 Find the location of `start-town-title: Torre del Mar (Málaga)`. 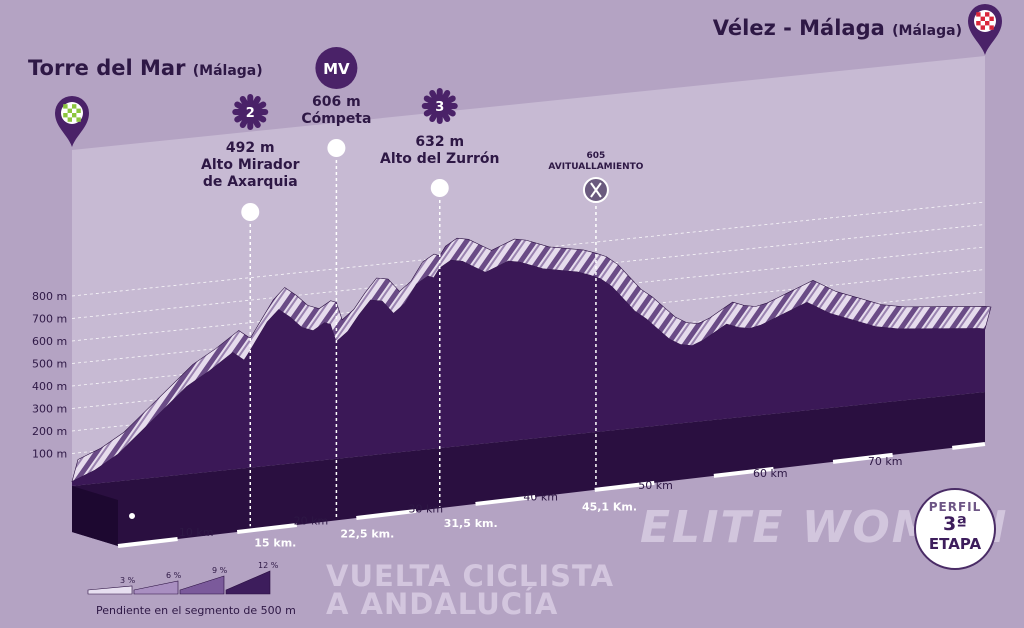

start-town-title: Torre del Mar (Málaga) is located at coordinates (145, 68).